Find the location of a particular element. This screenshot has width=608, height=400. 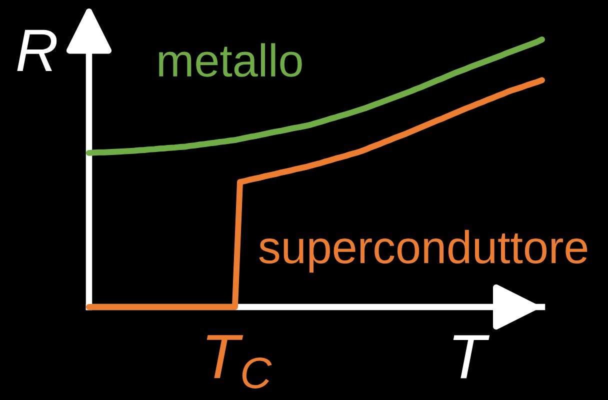

series-label: superconduttore is located at coordinates (423, 251).